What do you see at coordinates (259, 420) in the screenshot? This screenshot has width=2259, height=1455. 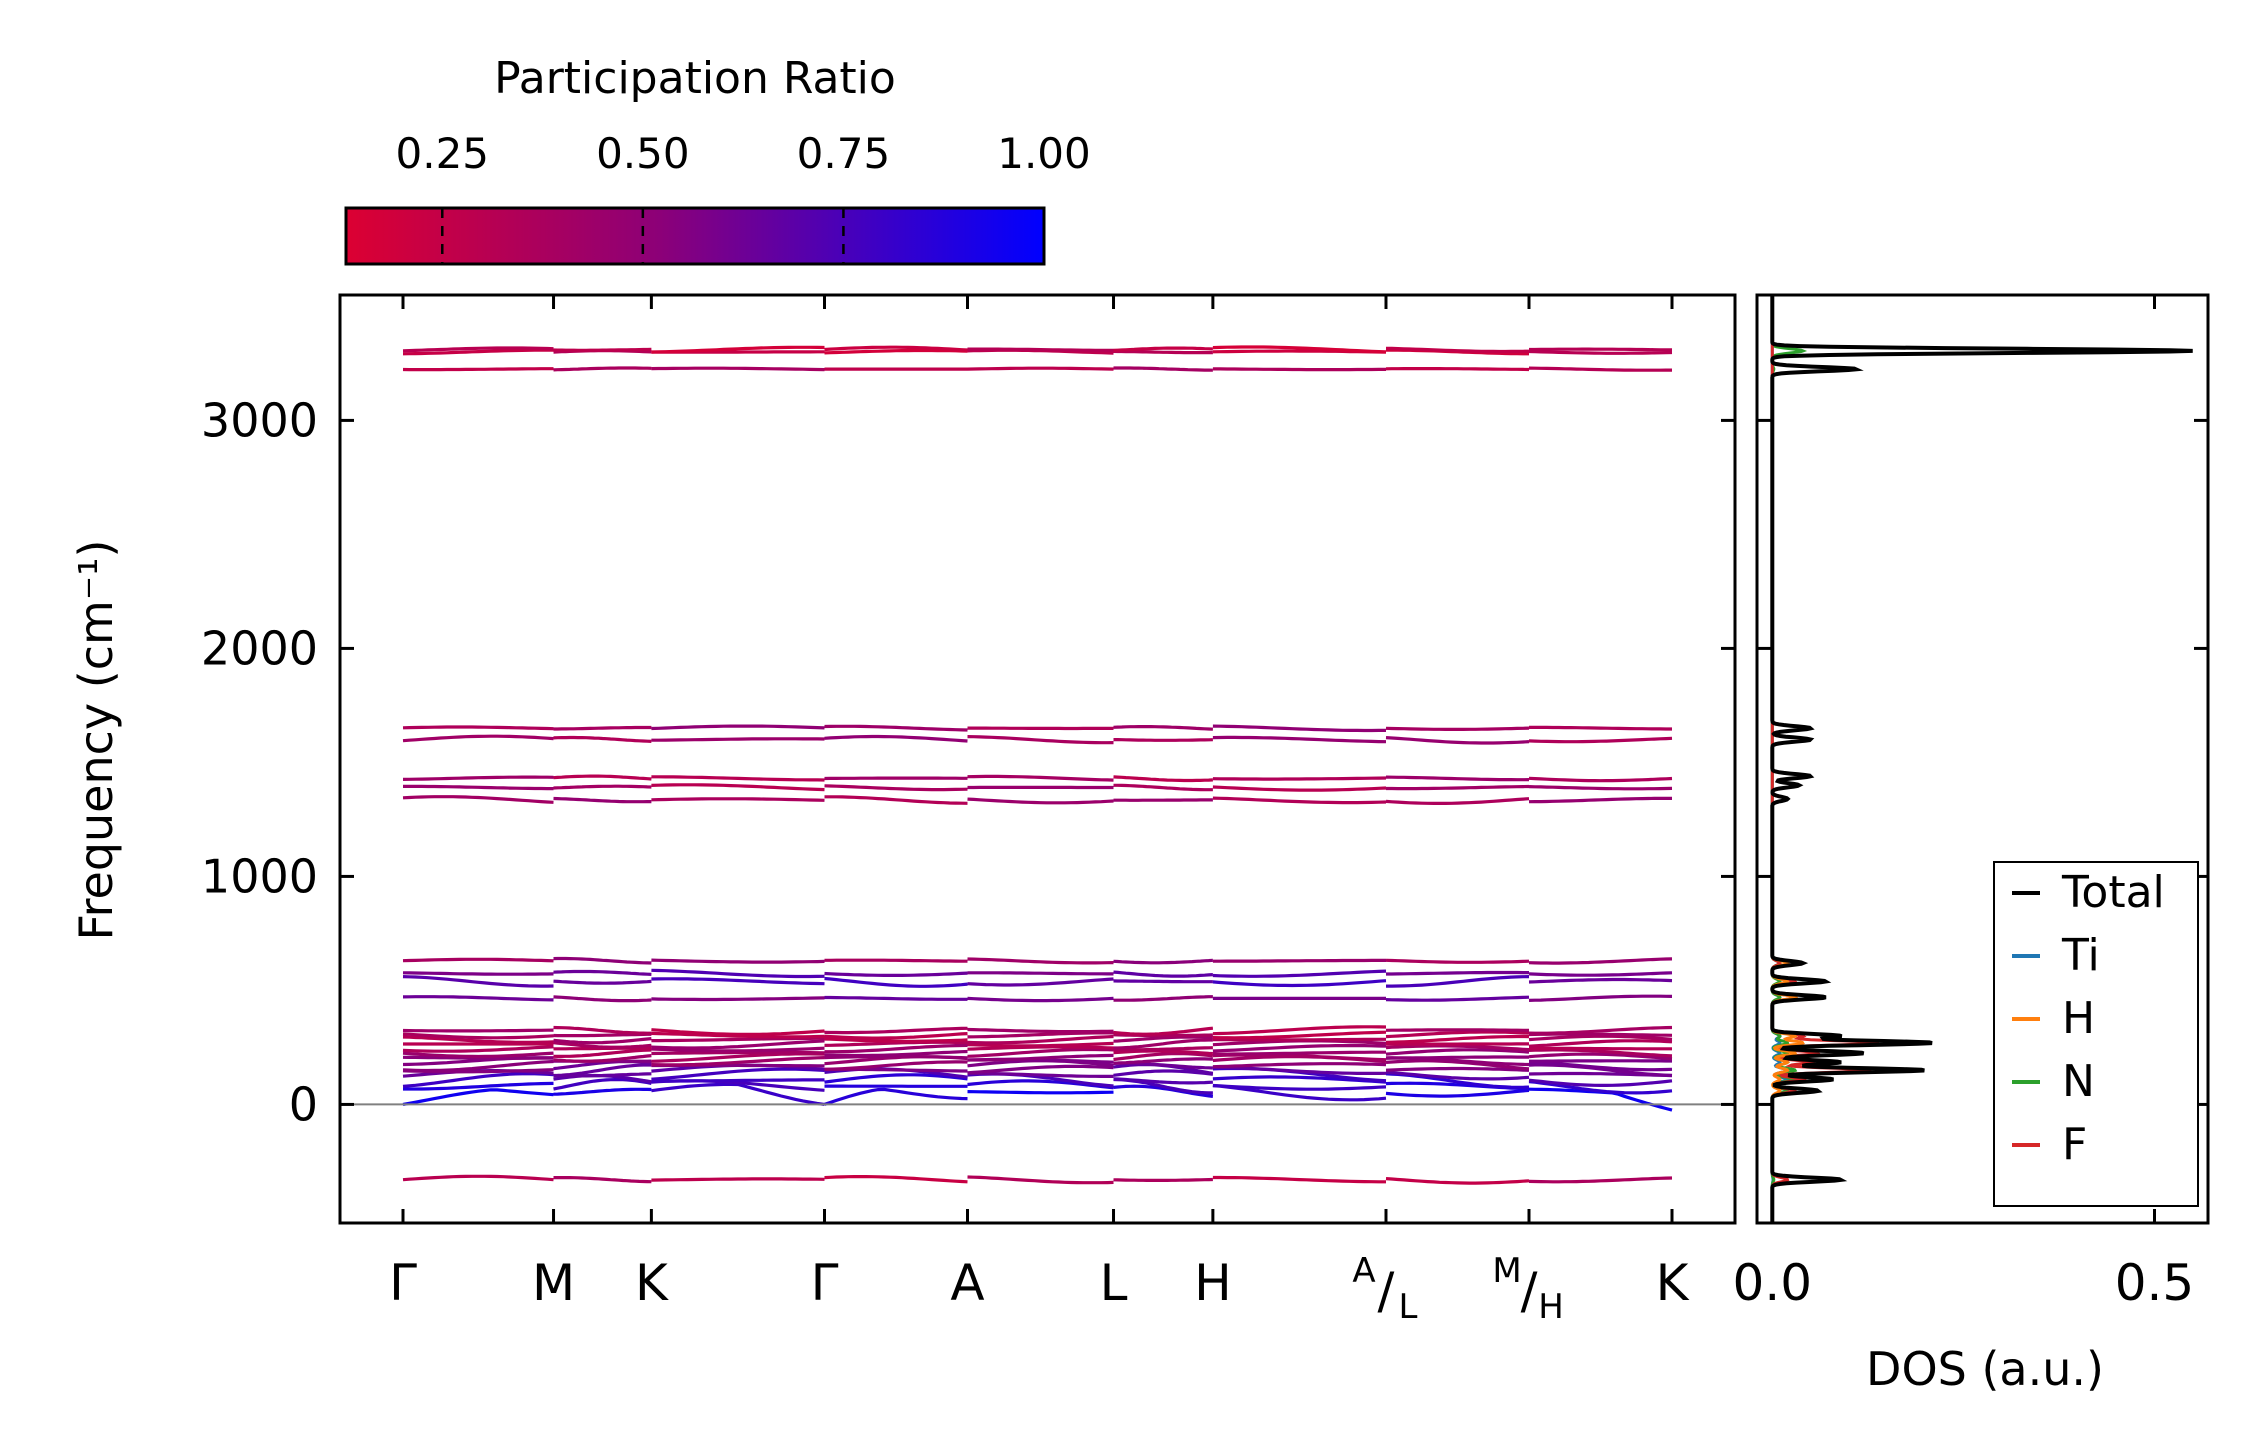 I see `y-tick-label: 3000` at bounding box center [259, 420].